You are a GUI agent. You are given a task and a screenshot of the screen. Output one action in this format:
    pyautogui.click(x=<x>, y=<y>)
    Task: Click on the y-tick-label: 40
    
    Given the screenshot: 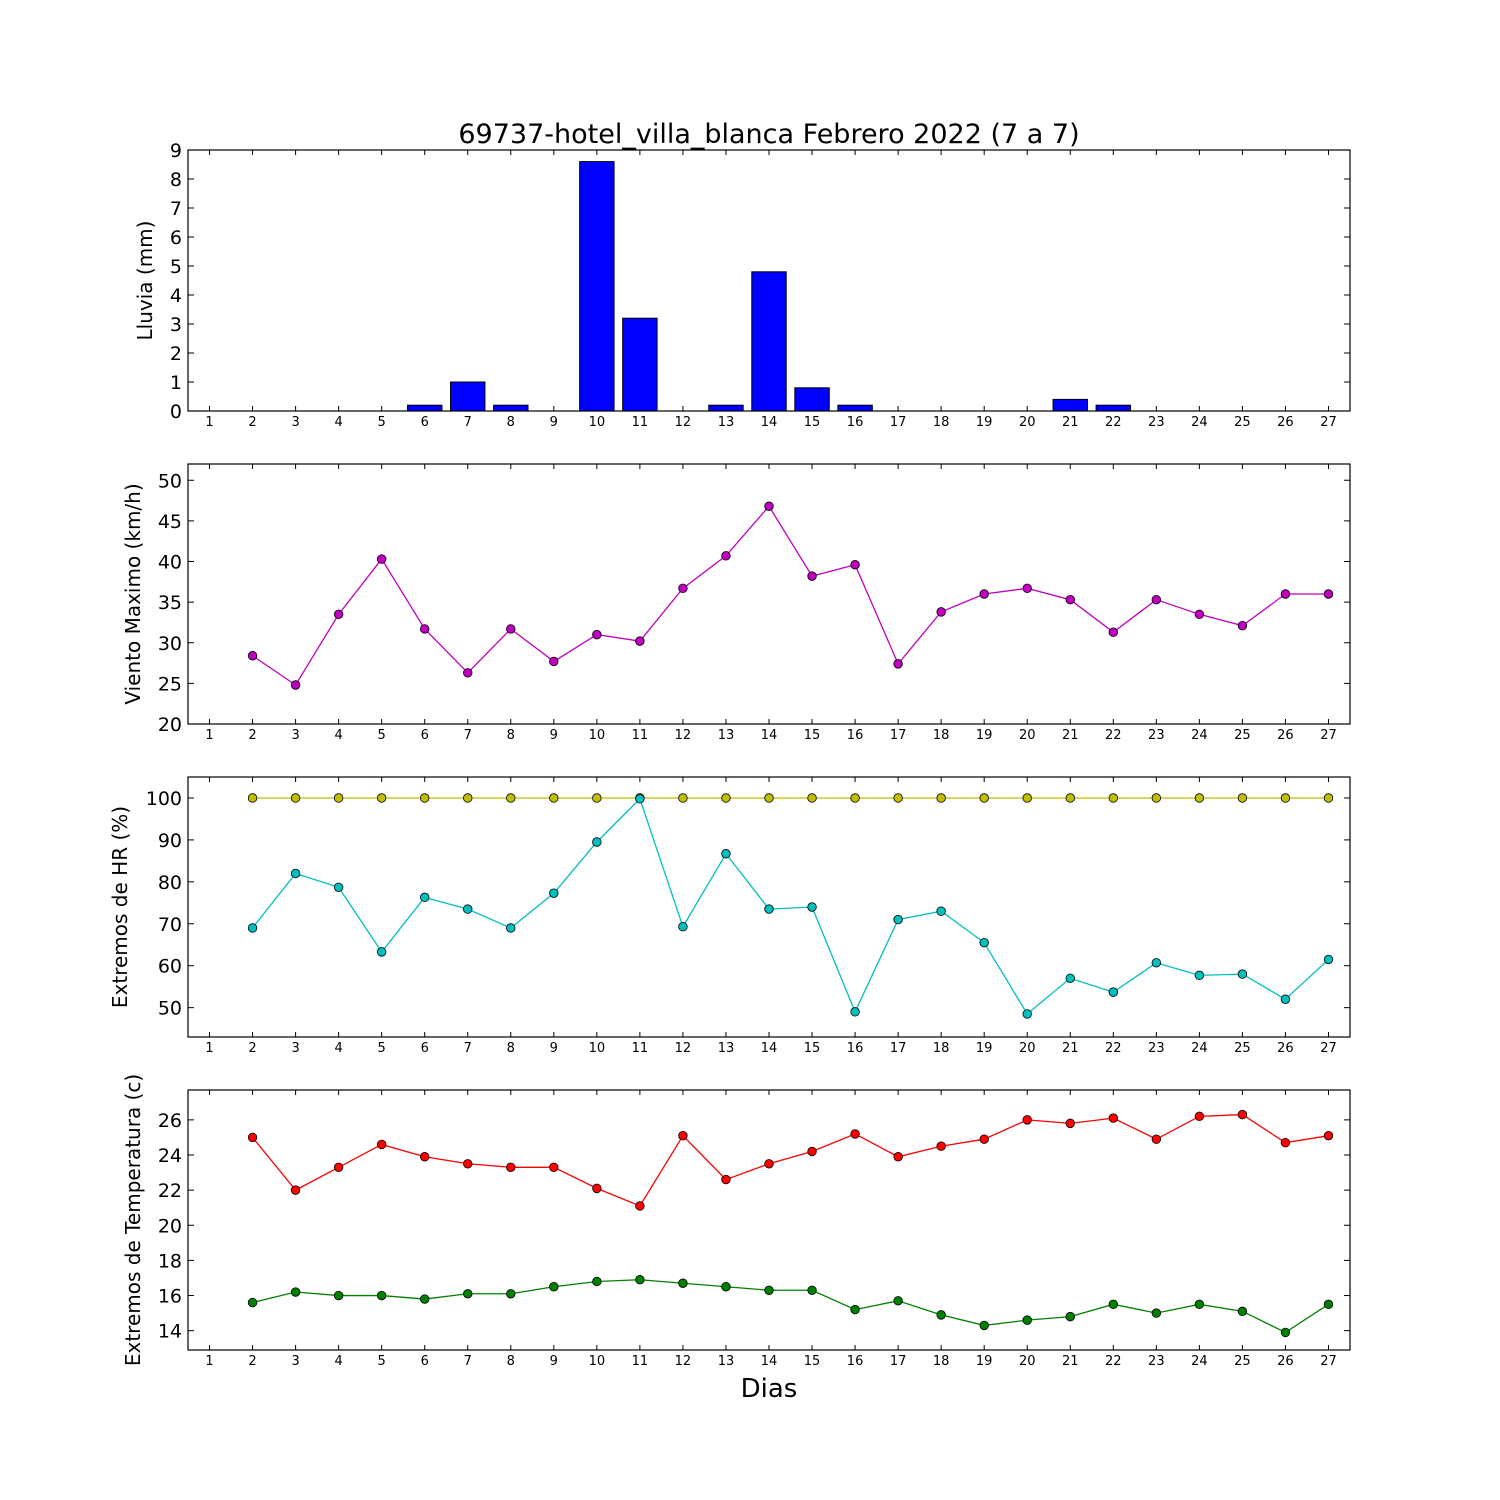 What is the action you would take?
    pyautogui.click(x=170, y=563)
    